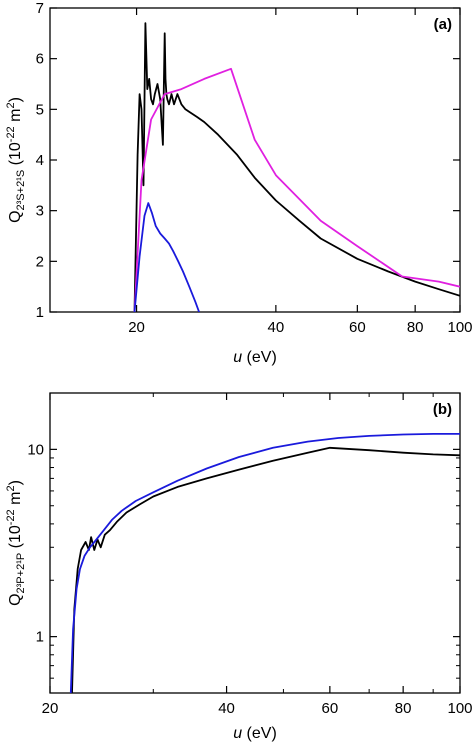  Describe the element at coordinates (40, 8) in the screenshot. I see `panel-a-y-tick-label: 7` at that location.